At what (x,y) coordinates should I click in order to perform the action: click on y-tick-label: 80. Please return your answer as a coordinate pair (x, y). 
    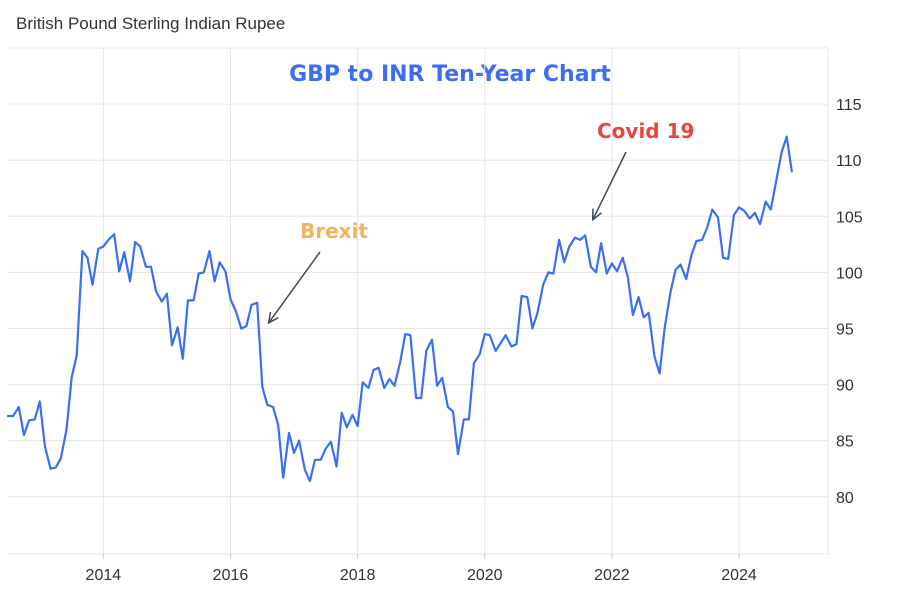
    Looking at the image, I should click on (845, 498).